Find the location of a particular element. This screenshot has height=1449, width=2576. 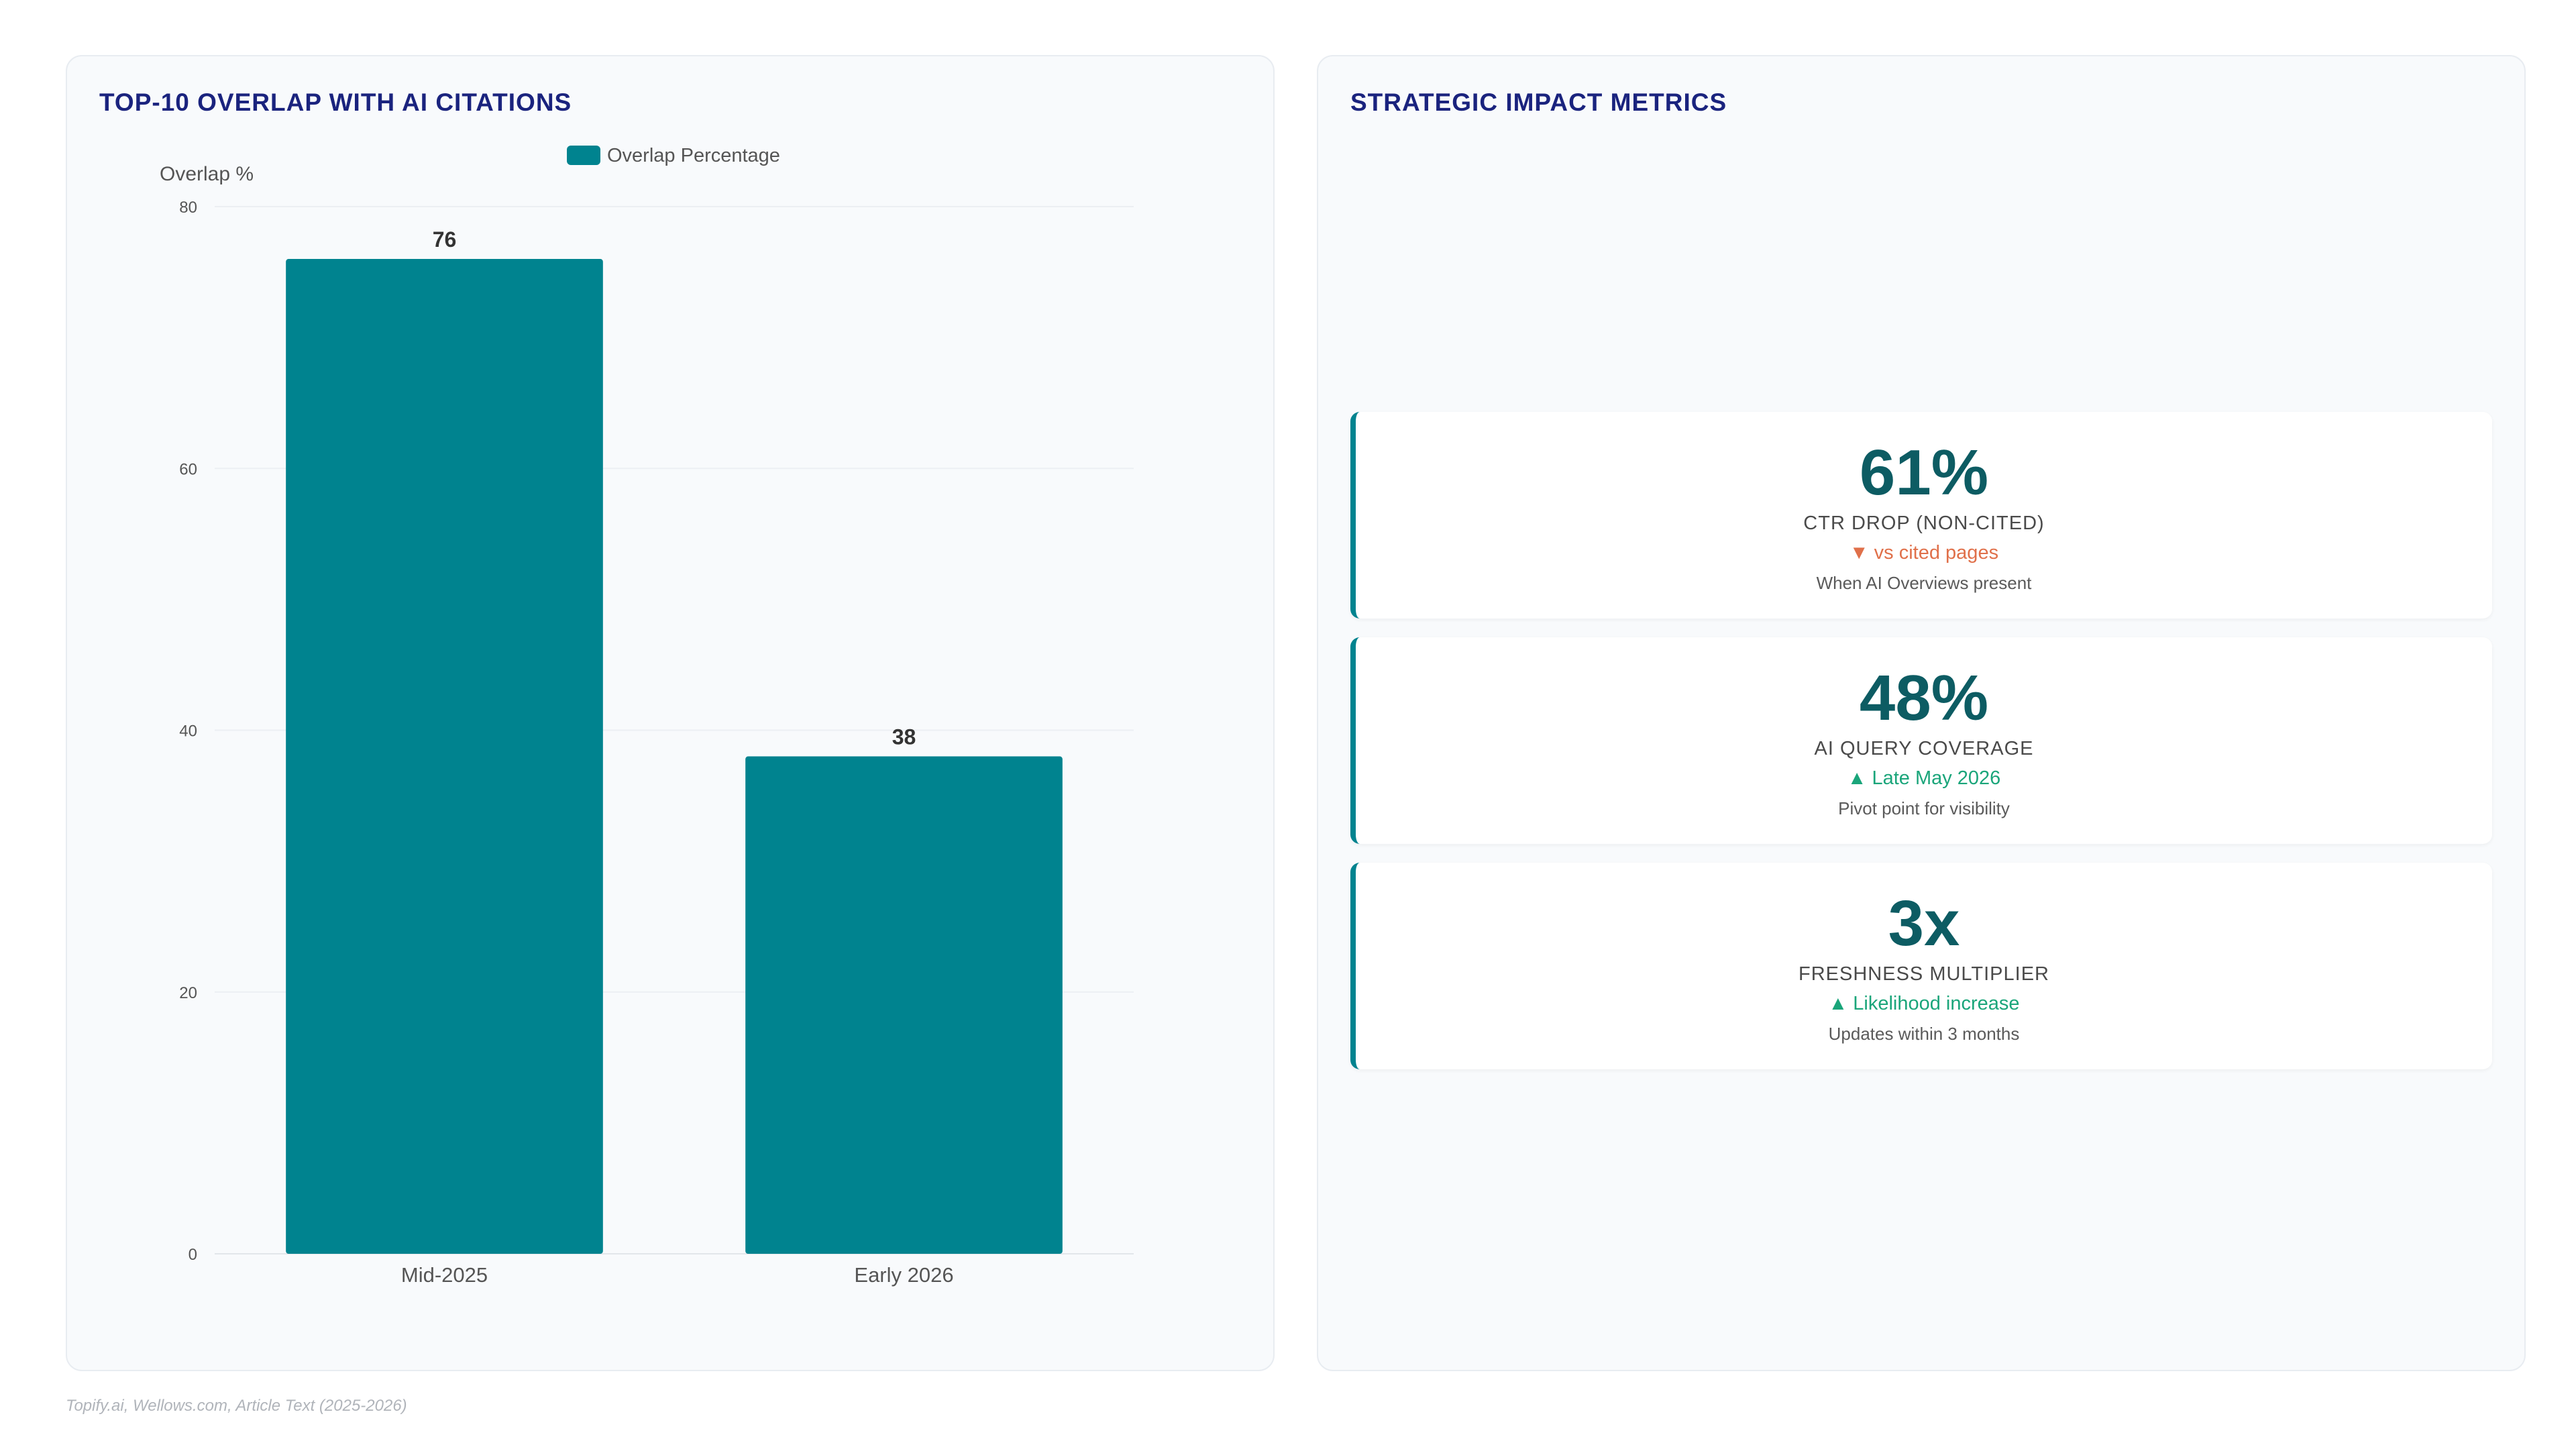

x-tick-label: Early 2026 is located at coordinates (903, 1275).